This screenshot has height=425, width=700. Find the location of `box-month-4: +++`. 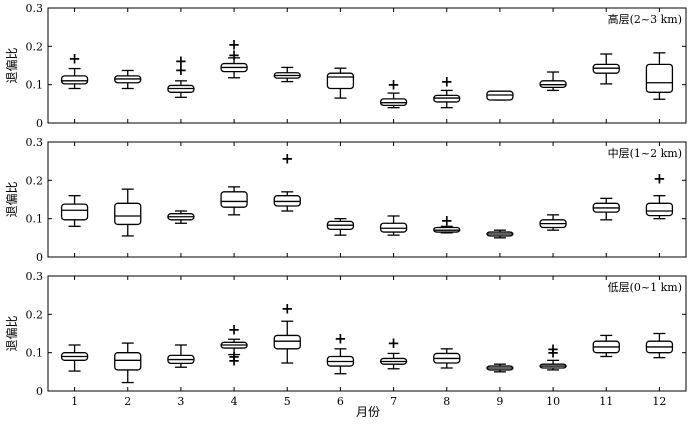

box-month-4: +++ is located at coordinates (234, 345).